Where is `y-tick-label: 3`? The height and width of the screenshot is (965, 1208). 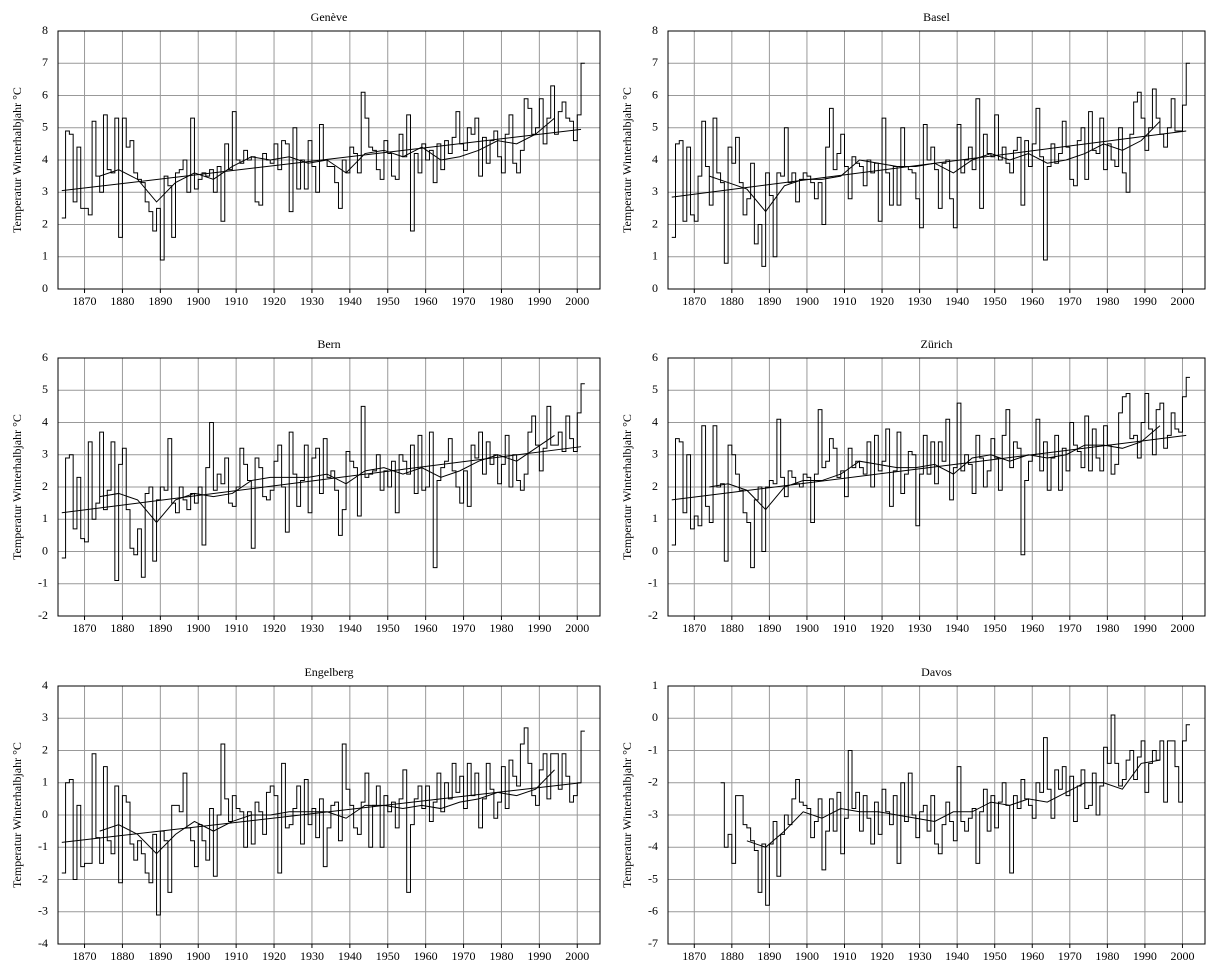 y-tick-label: 3 is located at coordinates (45, 454).